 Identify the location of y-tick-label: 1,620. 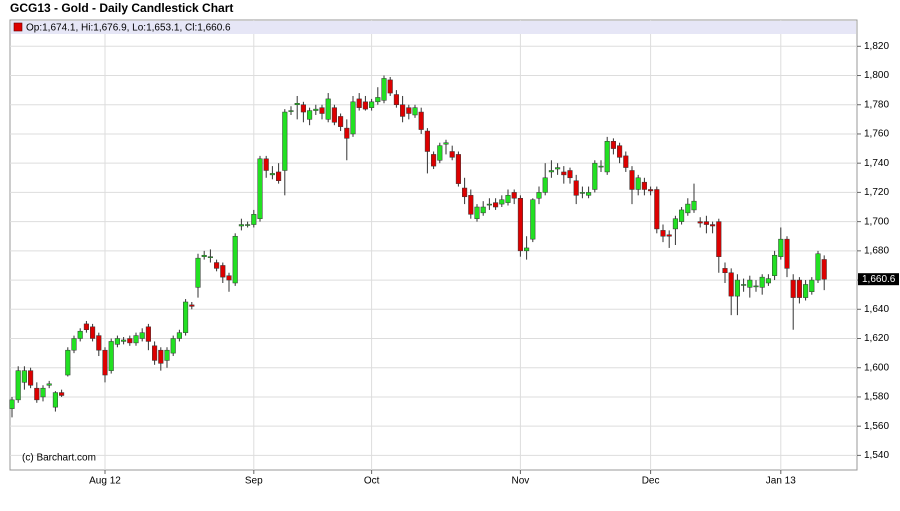
(876, 338).